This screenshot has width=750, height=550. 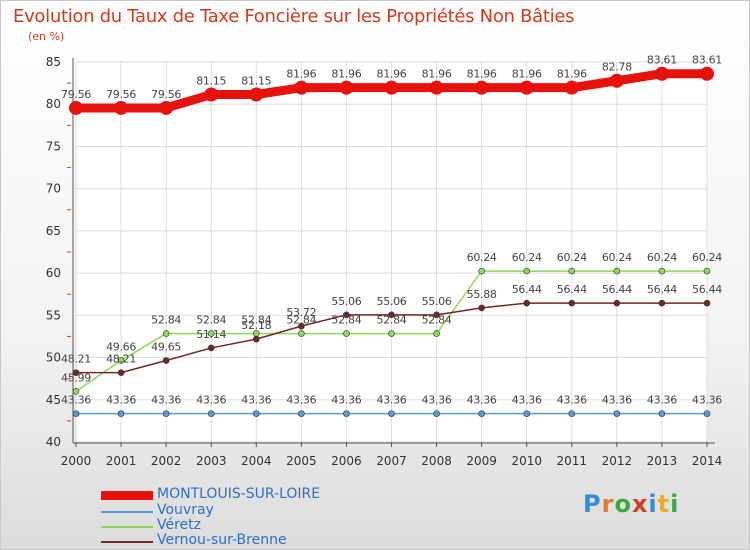 What do you see at coordinates (179, 525) in the screenshot?
I see `legend-label: Véretz` at bounding box center [179, 525].